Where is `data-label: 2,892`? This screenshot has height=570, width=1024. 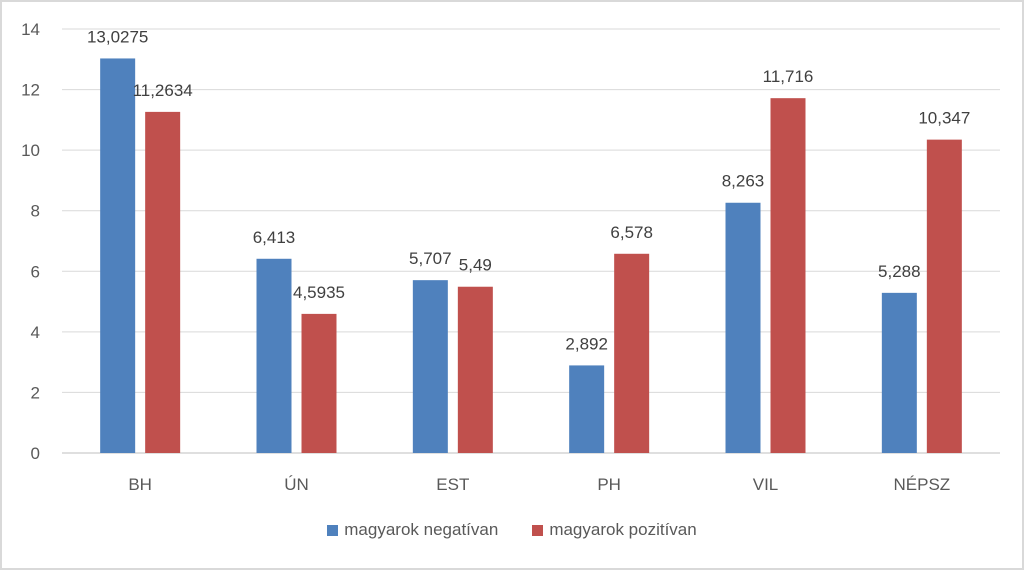 data-label: 2,892 is located at coordinates (586, 343).